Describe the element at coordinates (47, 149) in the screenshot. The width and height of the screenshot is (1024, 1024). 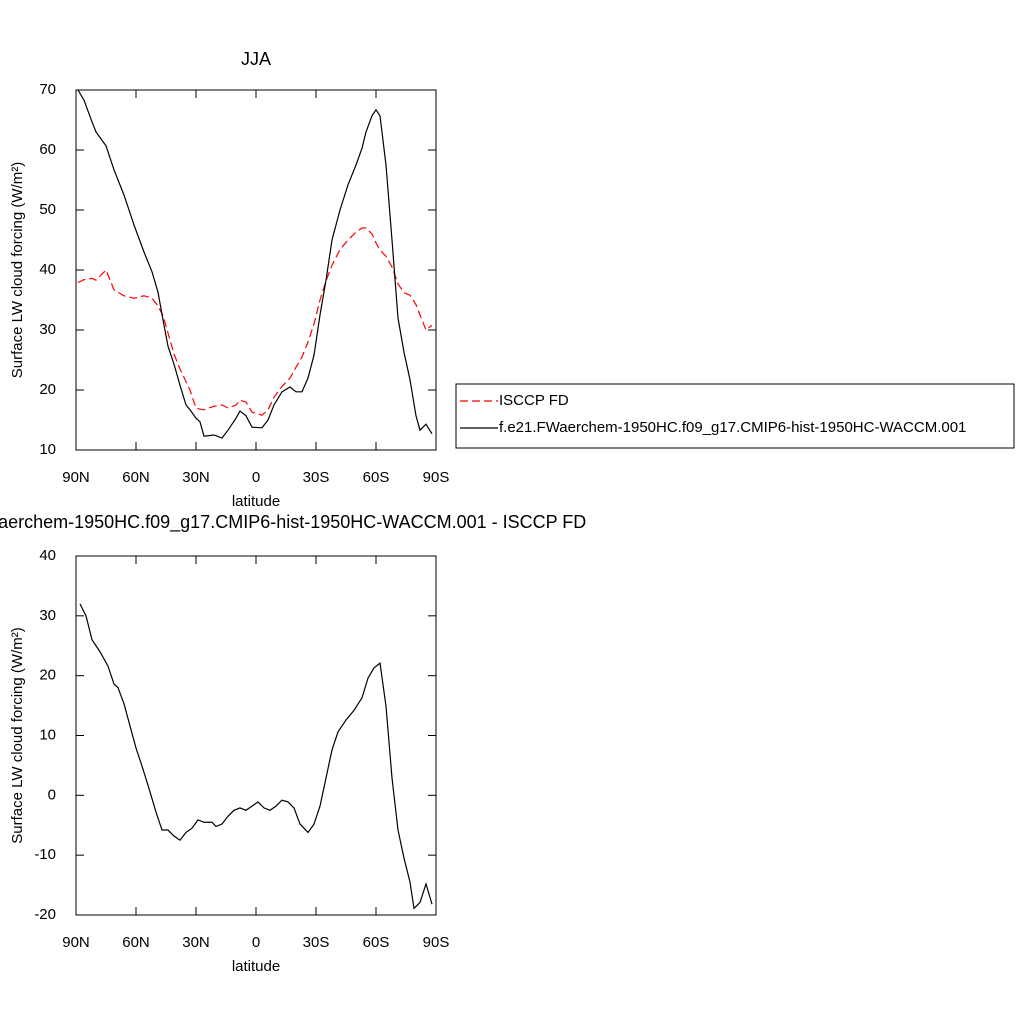
I see `y-tick-label: 60` at that location.